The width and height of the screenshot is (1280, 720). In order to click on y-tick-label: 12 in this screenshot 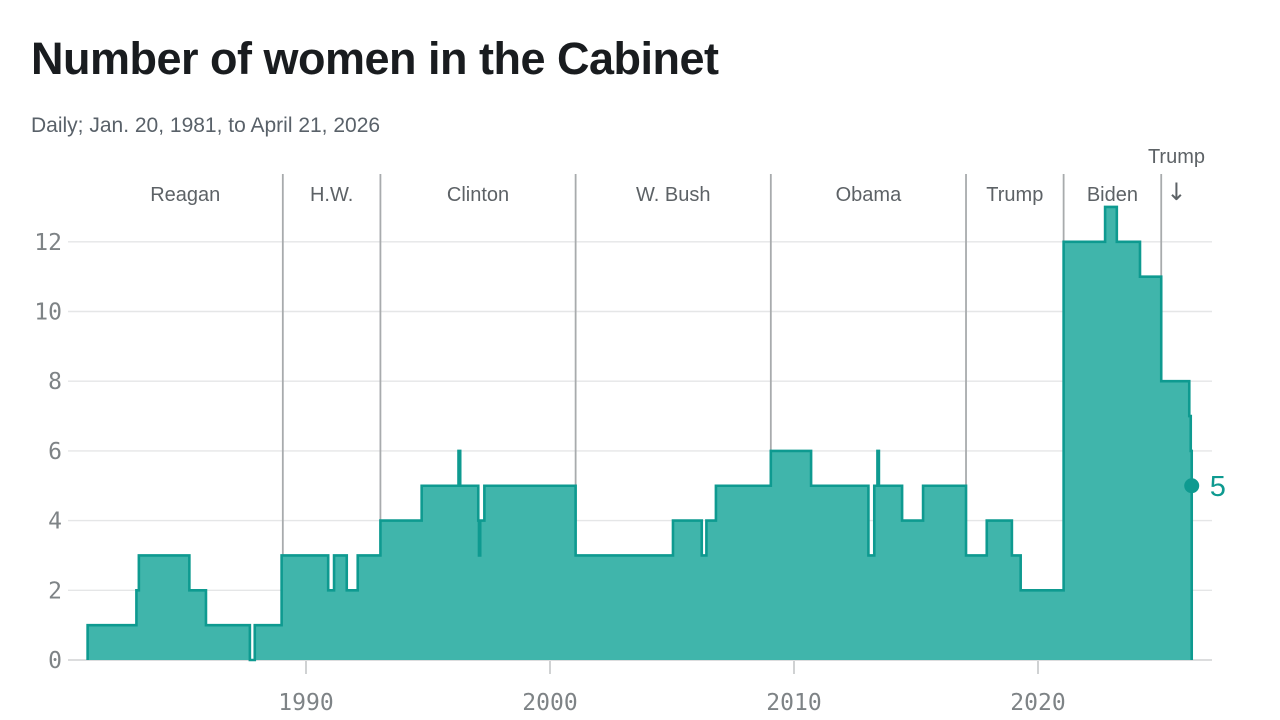, I will do `click(48, 243)`.